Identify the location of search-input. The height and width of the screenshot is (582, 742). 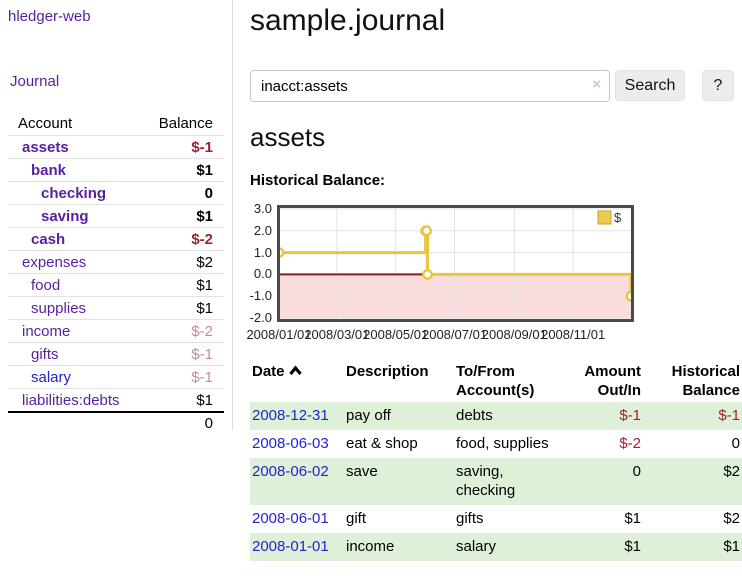
(430, 86).